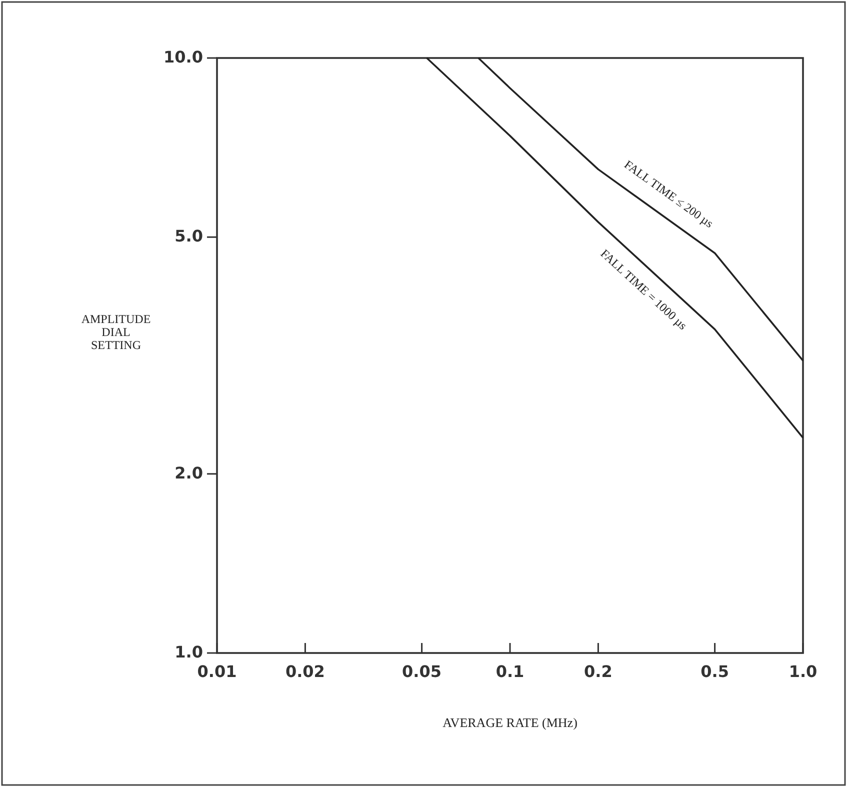 The image size is (847, 787). What do you see at coordinates (188, 472) in the screenshot?
I see `y-tick-label: 2.0` at bounding box center [188, 472].